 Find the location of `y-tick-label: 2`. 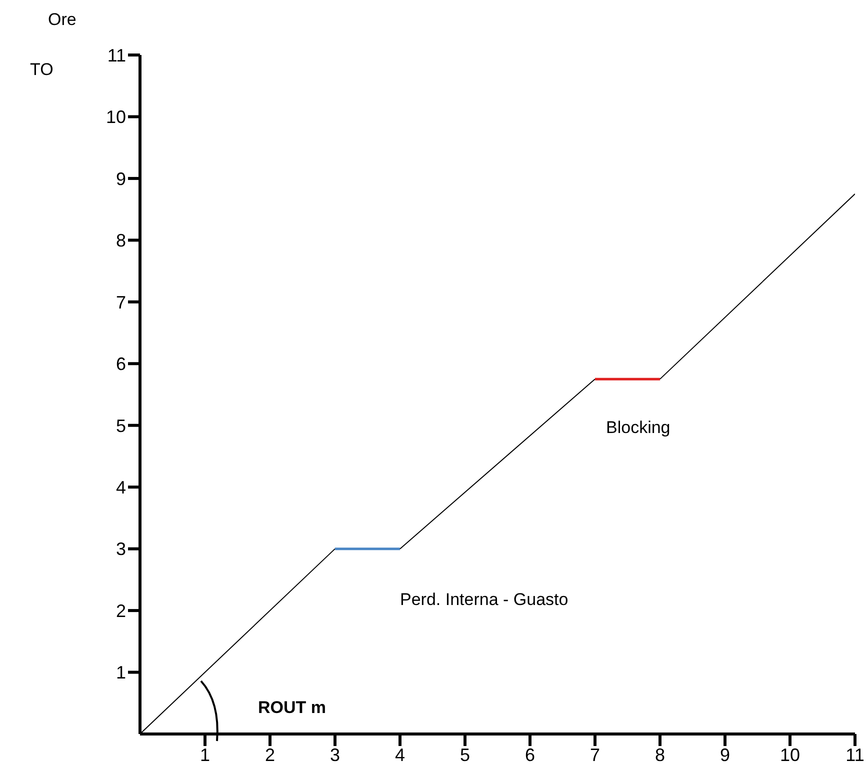

y-tick-label: 2 is located at coordinates (121, 610).